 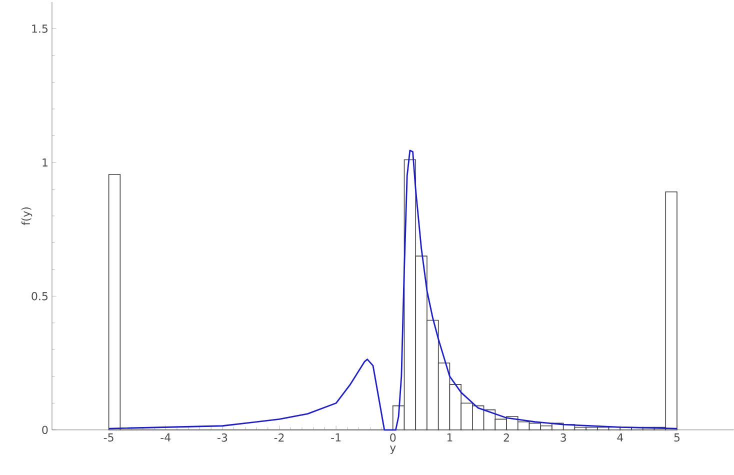 I want to click on x-tick-label: 1, so click(x=449, y=437).